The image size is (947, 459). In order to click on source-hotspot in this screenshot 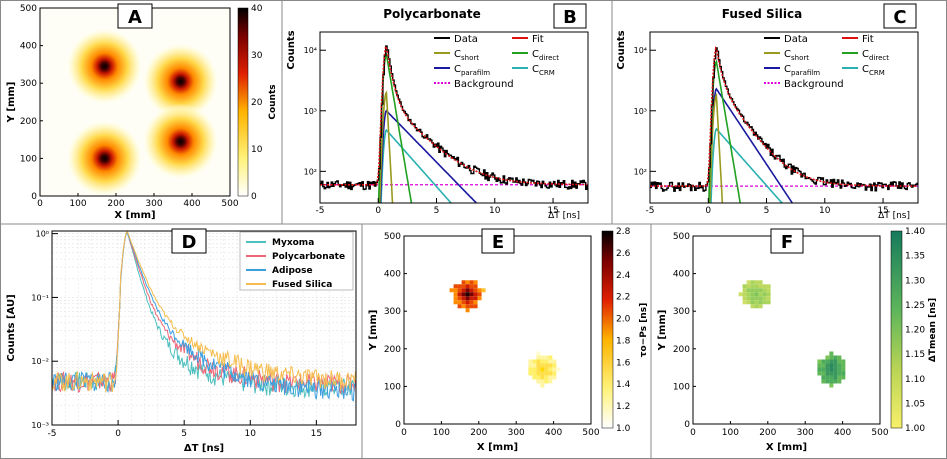, I will do `click(180, 141)`.